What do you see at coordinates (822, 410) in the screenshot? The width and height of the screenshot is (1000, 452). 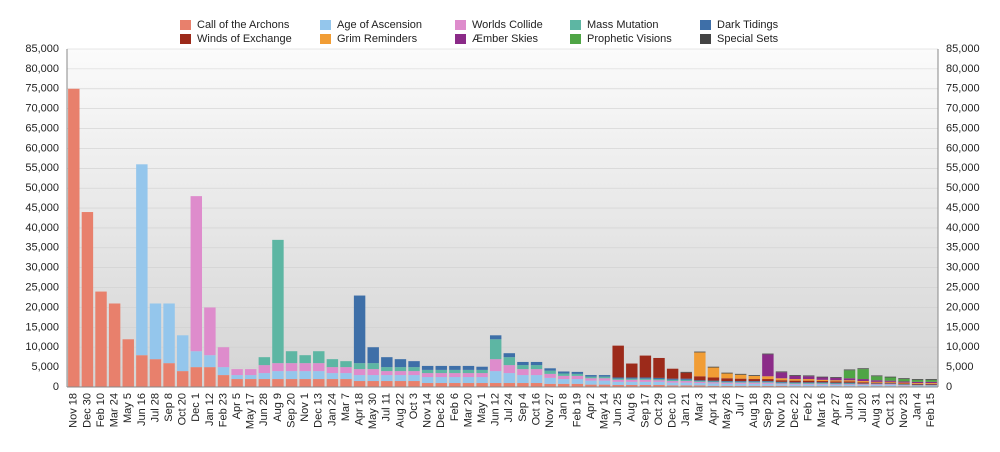 I see `x-tick-label: Mar 16` at bounding box center [822, 410].